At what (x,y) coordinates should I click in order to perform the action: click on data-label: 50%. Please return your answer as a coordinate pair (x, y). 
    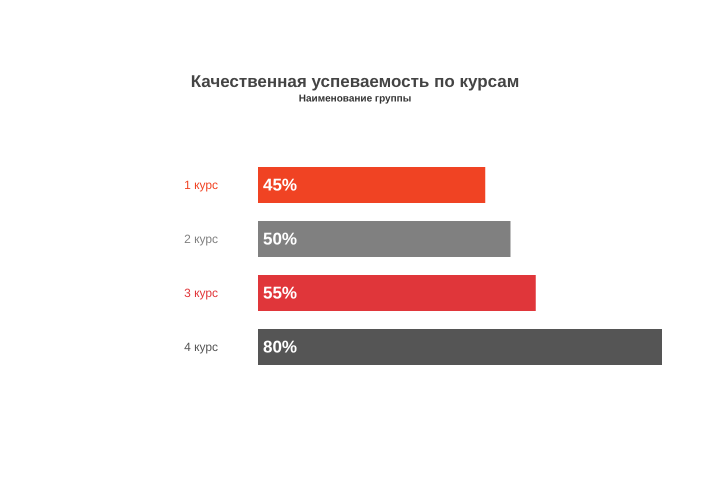
    Looking at the image, I should click on (280, 239).